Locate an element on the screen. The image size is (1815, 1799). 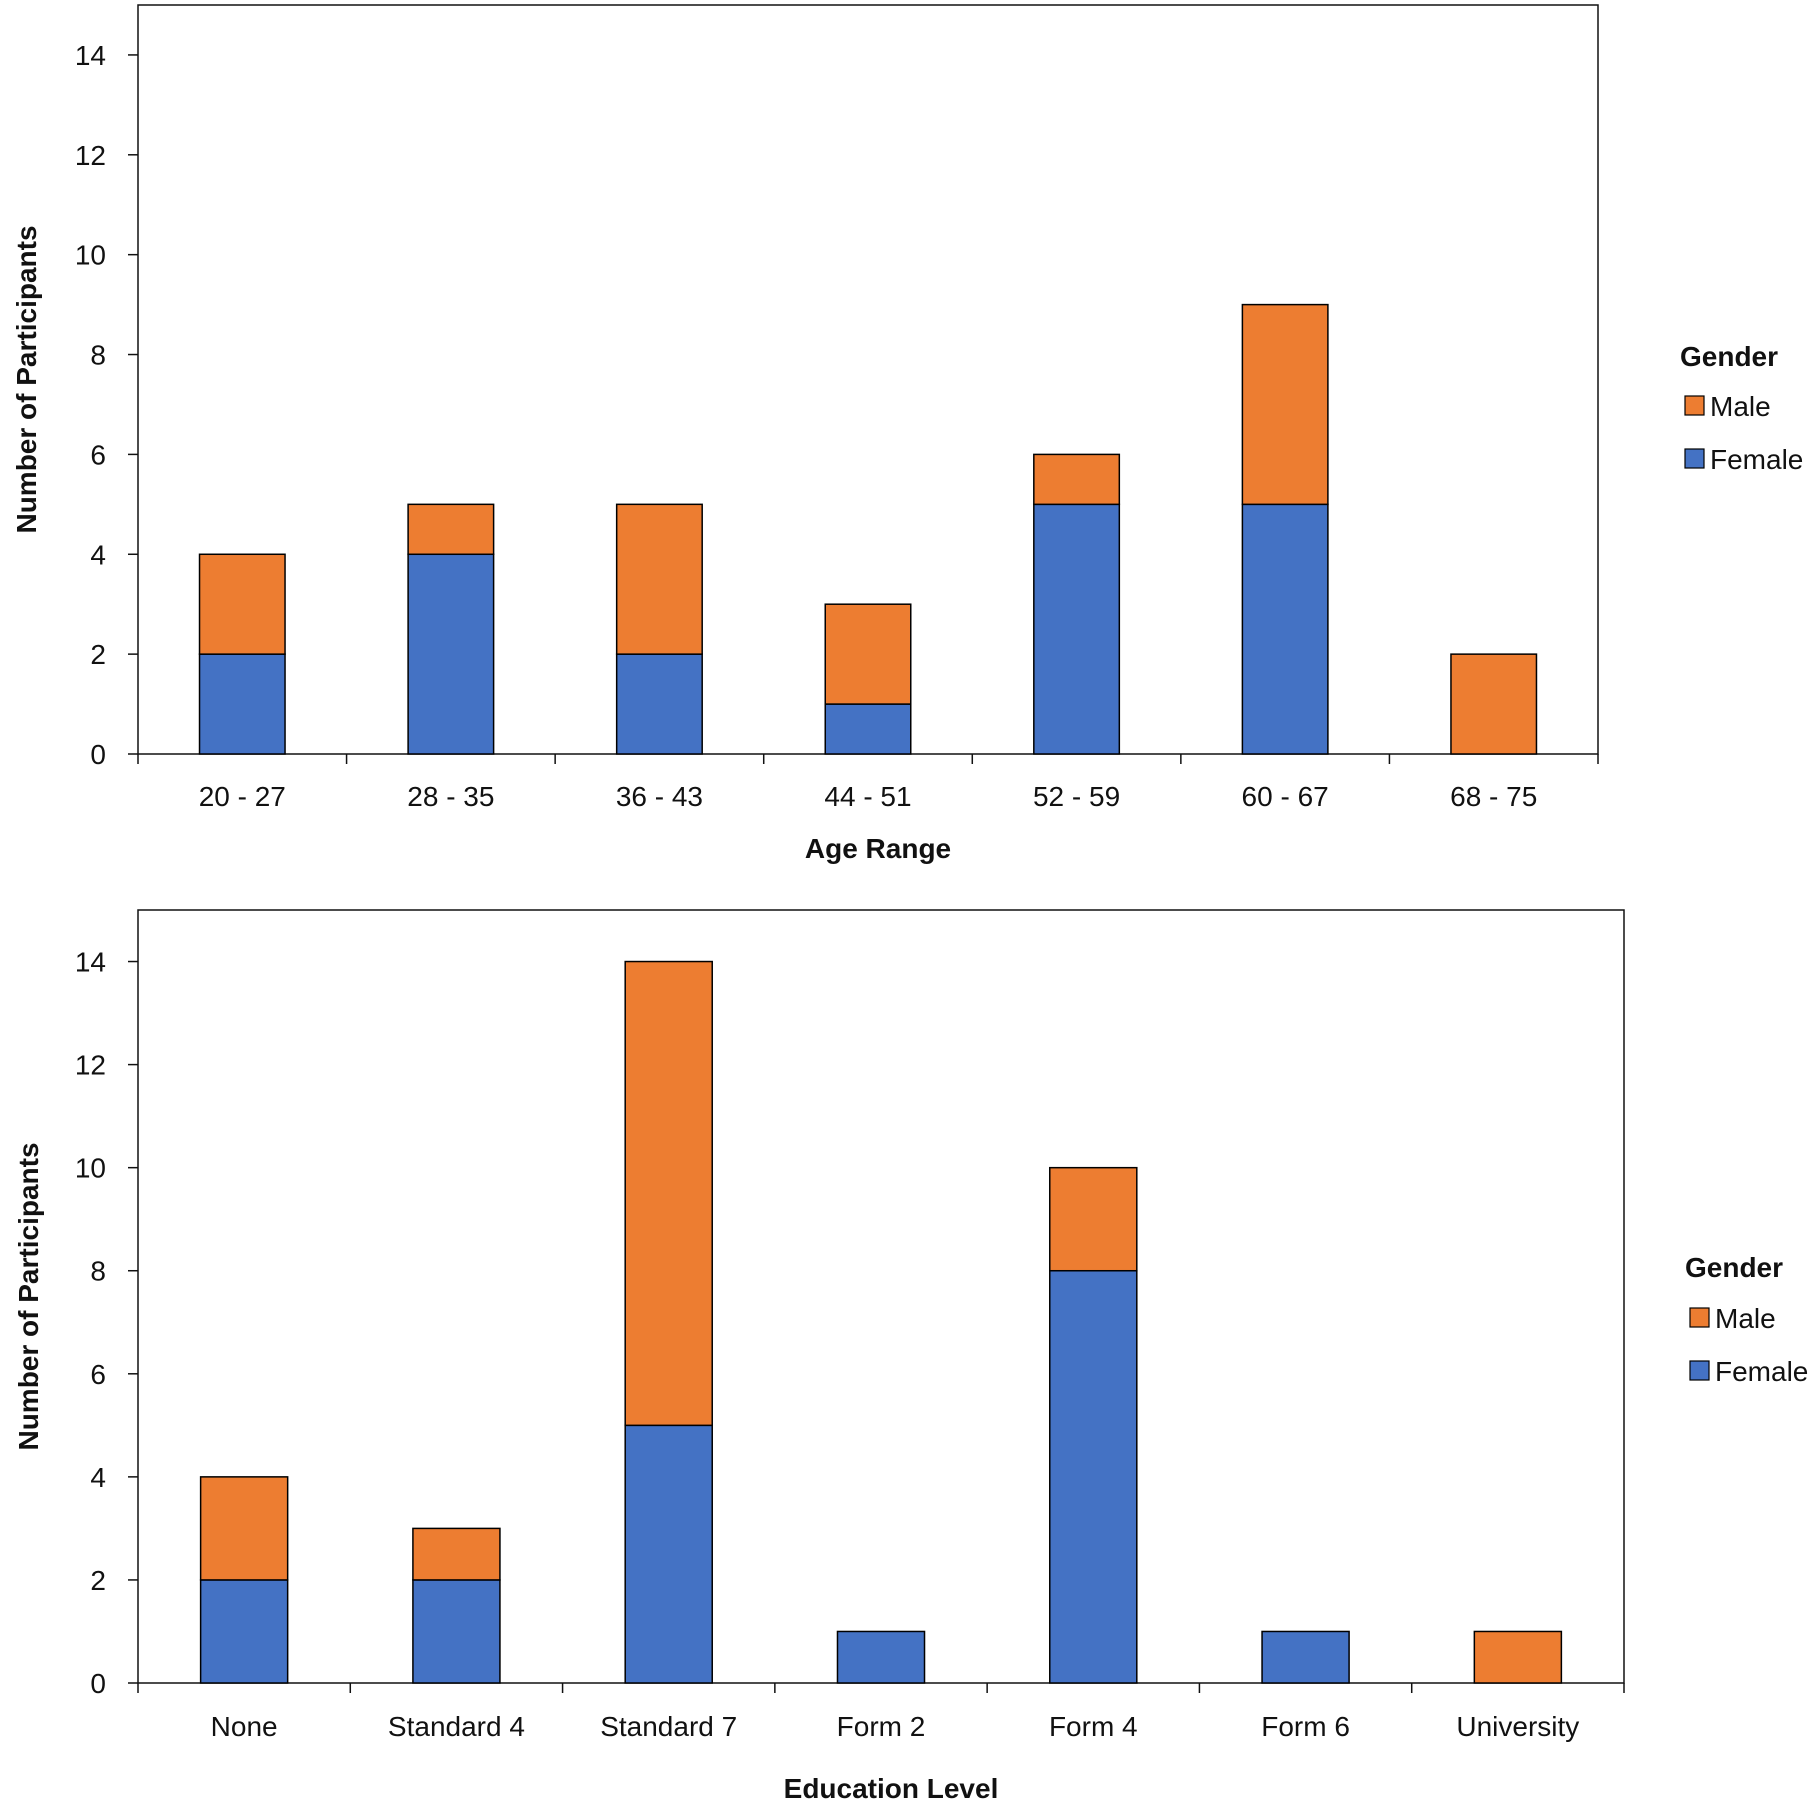
x-tick-label: 36 - 43 is located at coordinates (659, 796).